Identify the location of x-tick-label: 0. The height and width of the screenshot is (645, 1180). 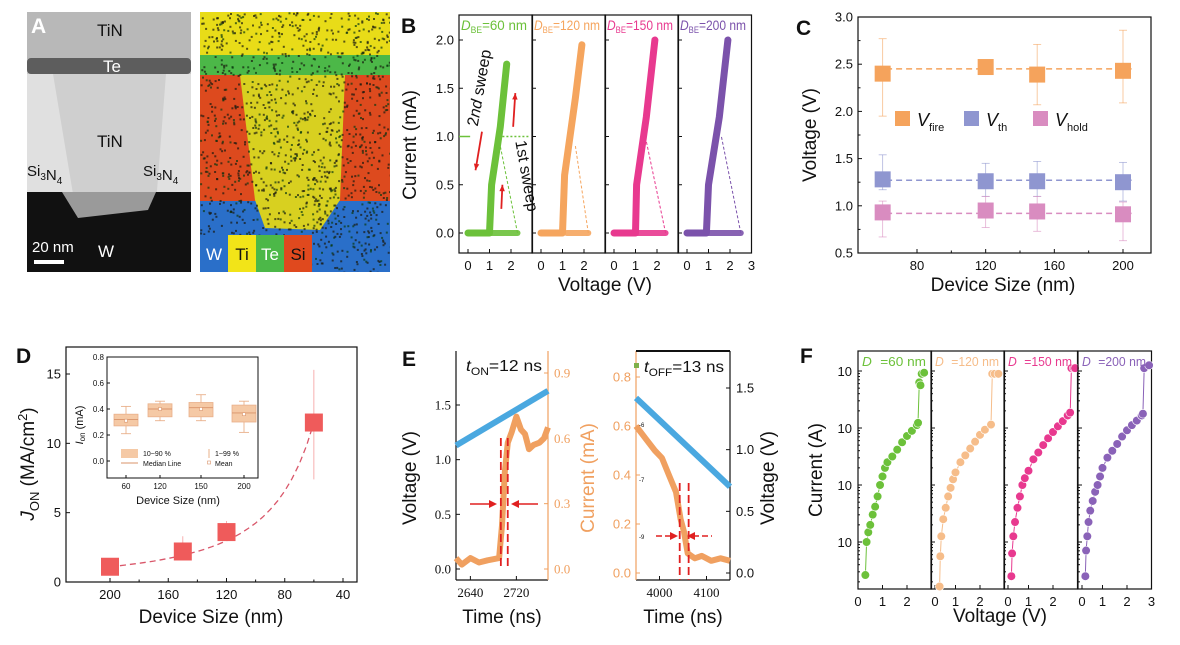
(686, 265).